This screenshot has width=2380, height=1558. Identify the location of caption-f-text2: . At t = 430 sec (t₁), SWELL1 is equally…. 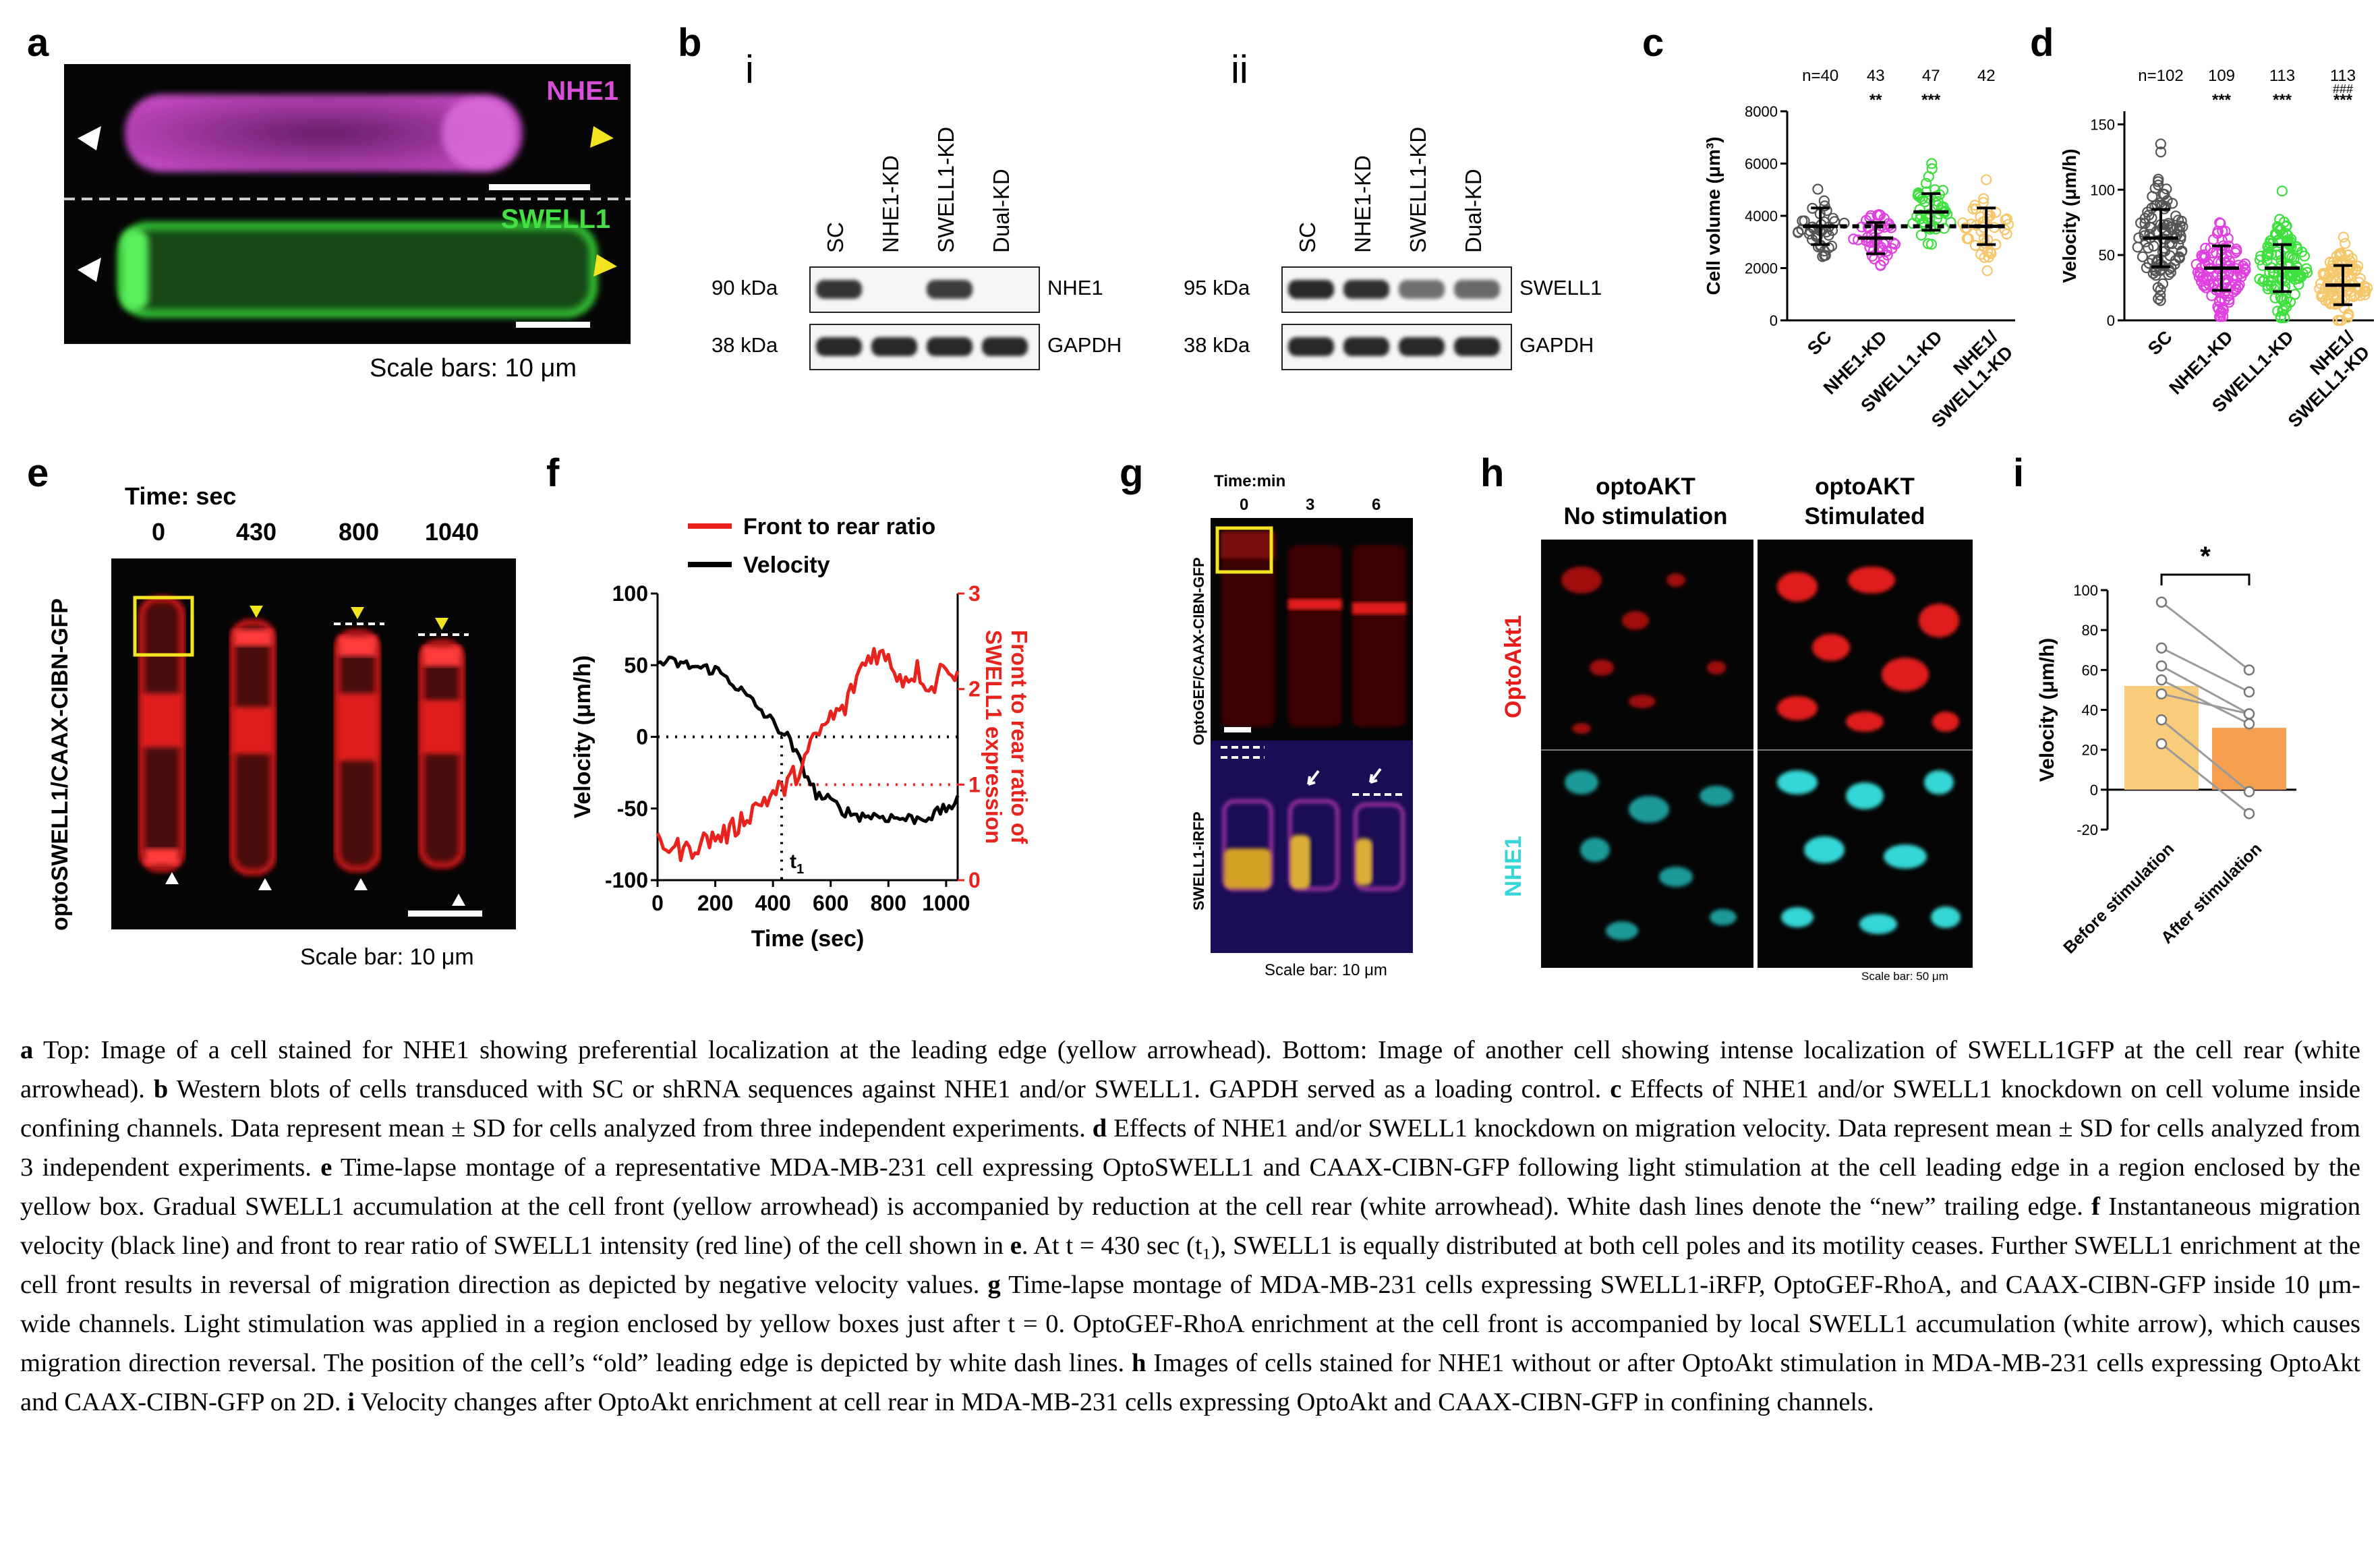
(1190, 1265).